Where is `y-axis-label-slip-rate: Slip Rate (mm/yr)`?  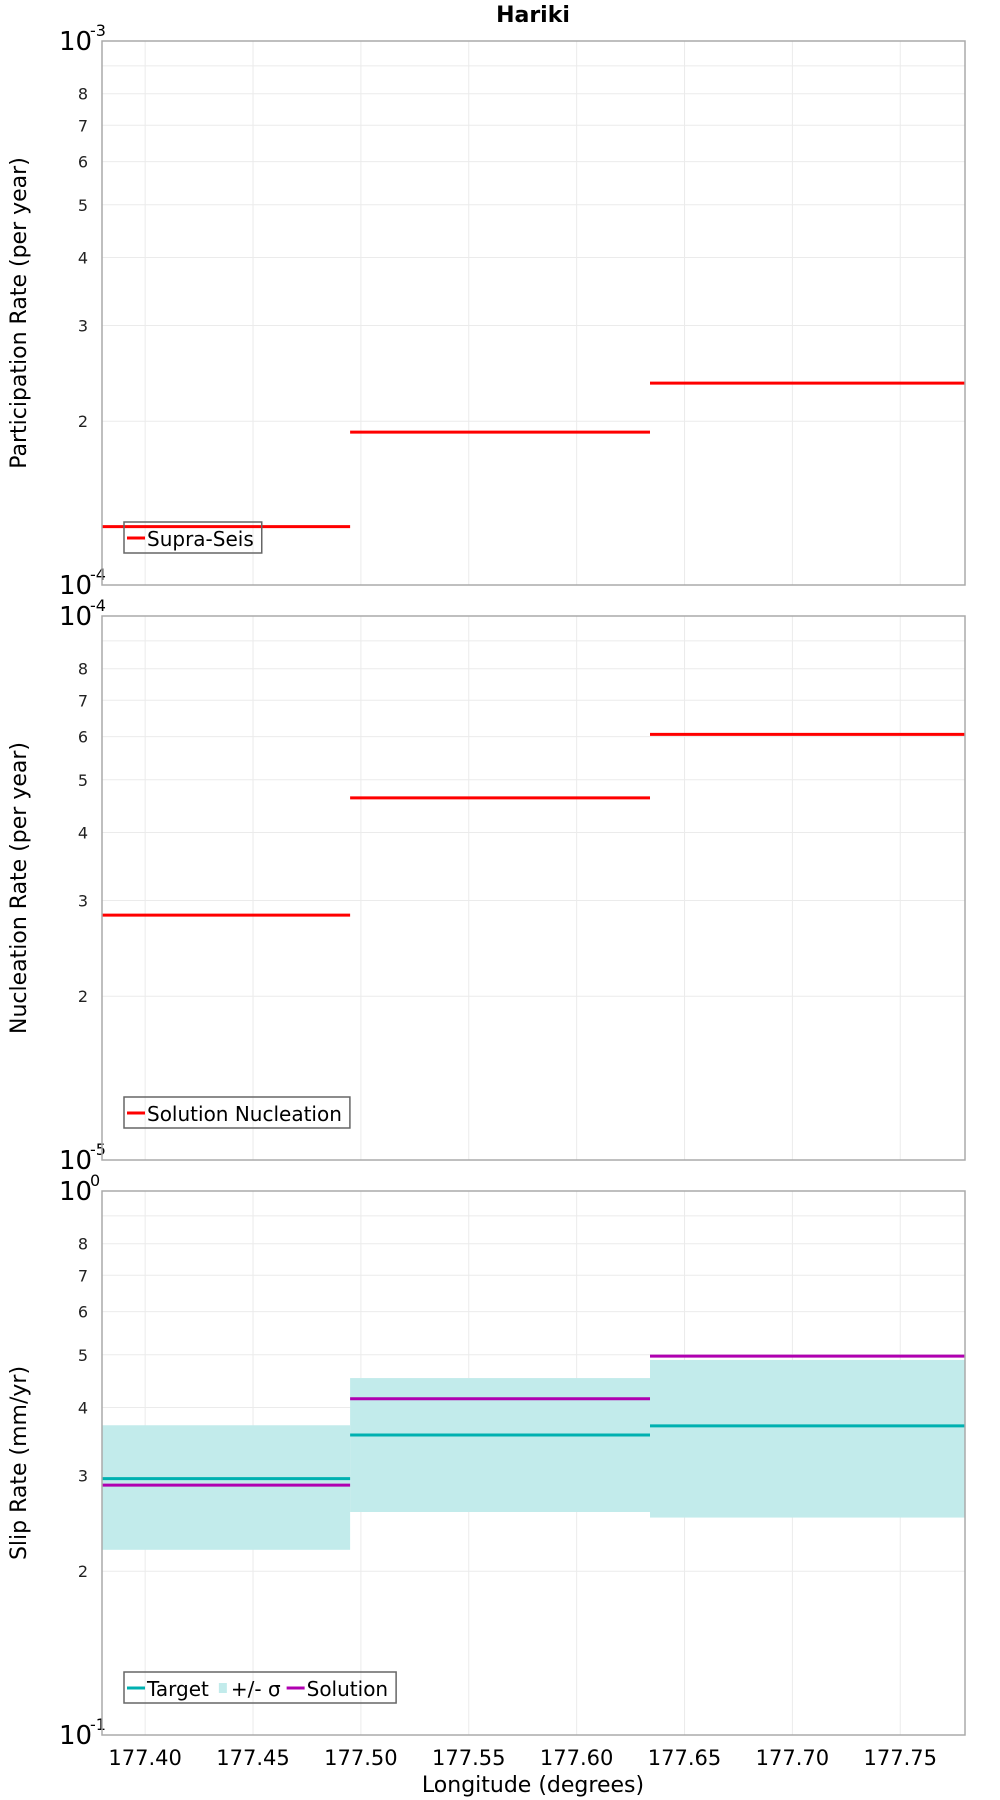 y-axis-label-slip-rate: Slip Rate (mm/yr) is located at coordinates (19, 1463).